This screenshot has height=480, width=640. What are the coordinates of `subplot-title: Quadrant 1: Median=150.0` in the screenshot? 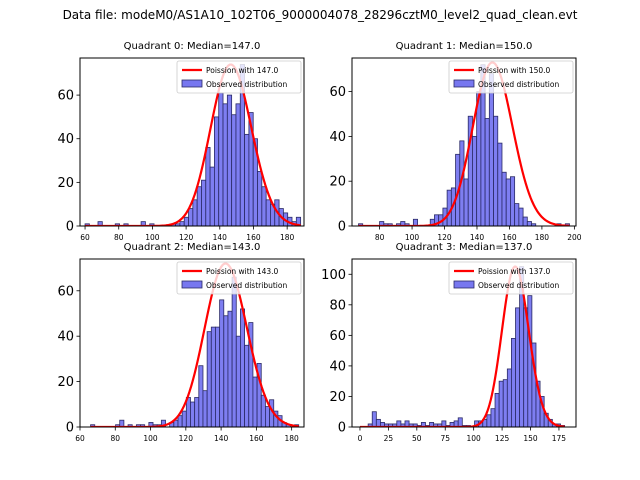 It's located at (464, 46).